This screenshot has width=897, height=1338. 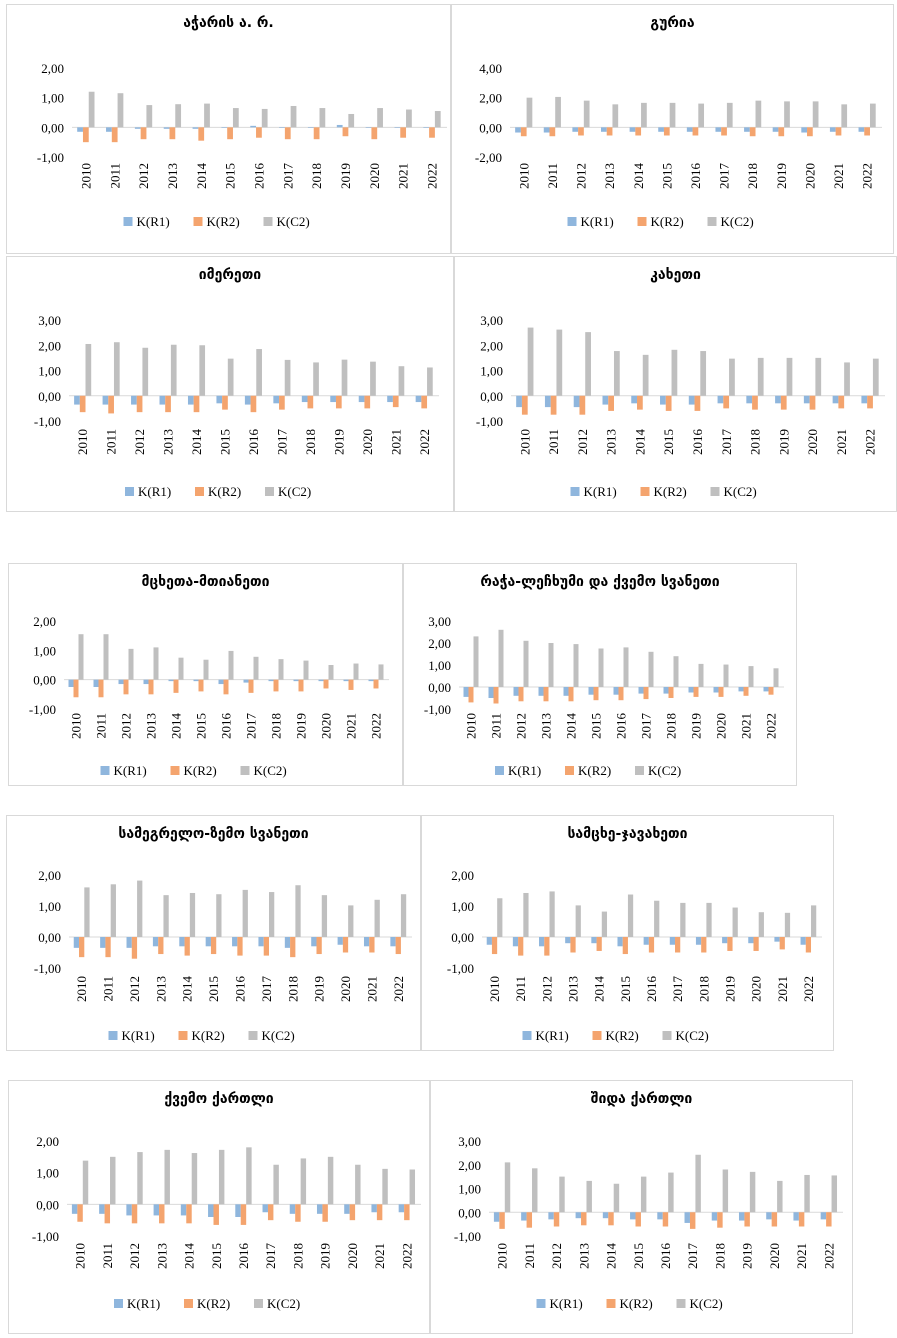 I want to click on bar-kr1-2017, so click(x=672, y=941).